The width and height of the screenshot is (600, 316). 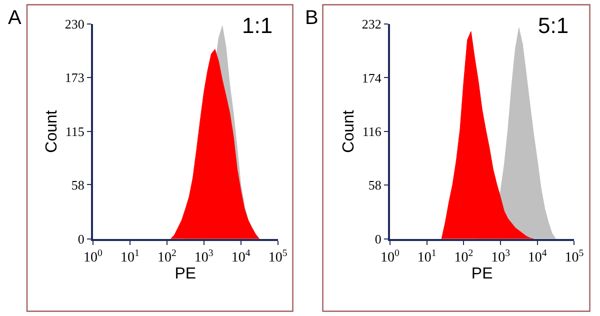 What do you see at coordinates (257, 25) in the screenshot?
I see `annotation: 1:1` at bounding box center [257, 25].